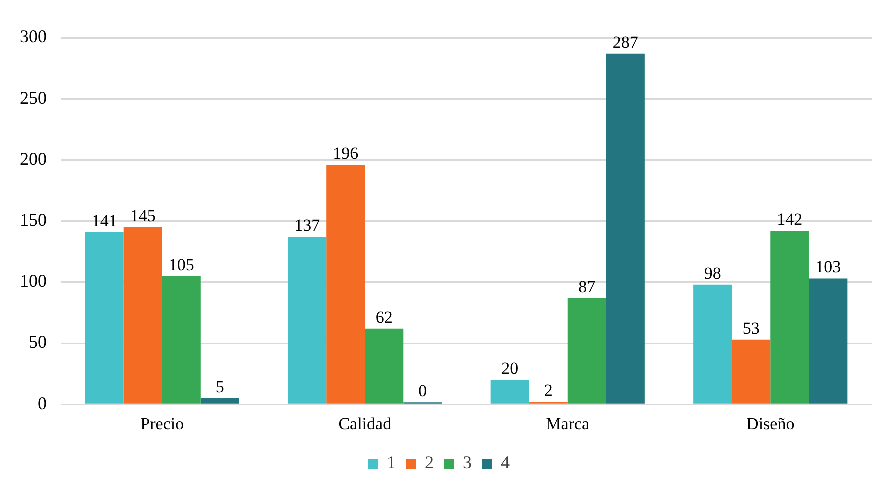 The image size is (884, 483). I want to click on y-tick-label: 250, so click(33, 98).